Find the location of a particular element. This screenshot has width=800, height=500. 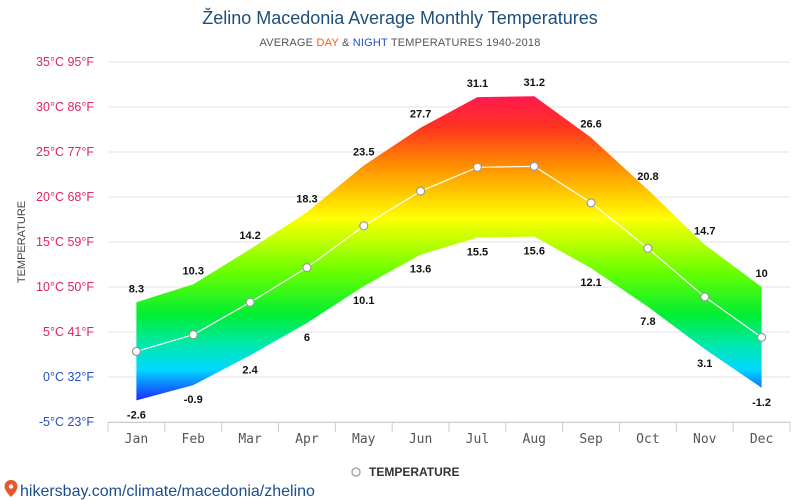

day-value-label: 8.3 is located at coordinates (136, 289).